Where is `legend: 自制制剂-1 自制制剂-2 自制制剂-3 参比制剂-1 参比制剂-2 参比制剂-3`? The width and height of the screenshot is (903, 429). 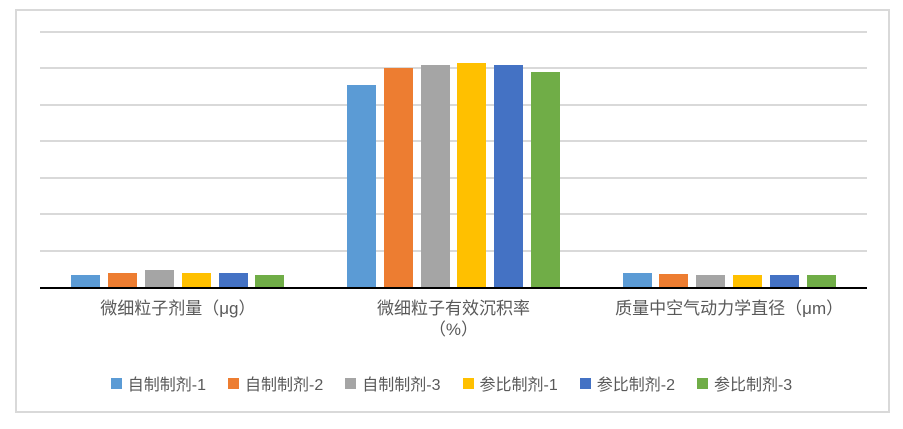
legend: 自制制剂-1 自制制剂-2 自制制剂-3 参比制剂-1 参比制剂-2 参比制剂-3 is located at coordinates (451, 383).